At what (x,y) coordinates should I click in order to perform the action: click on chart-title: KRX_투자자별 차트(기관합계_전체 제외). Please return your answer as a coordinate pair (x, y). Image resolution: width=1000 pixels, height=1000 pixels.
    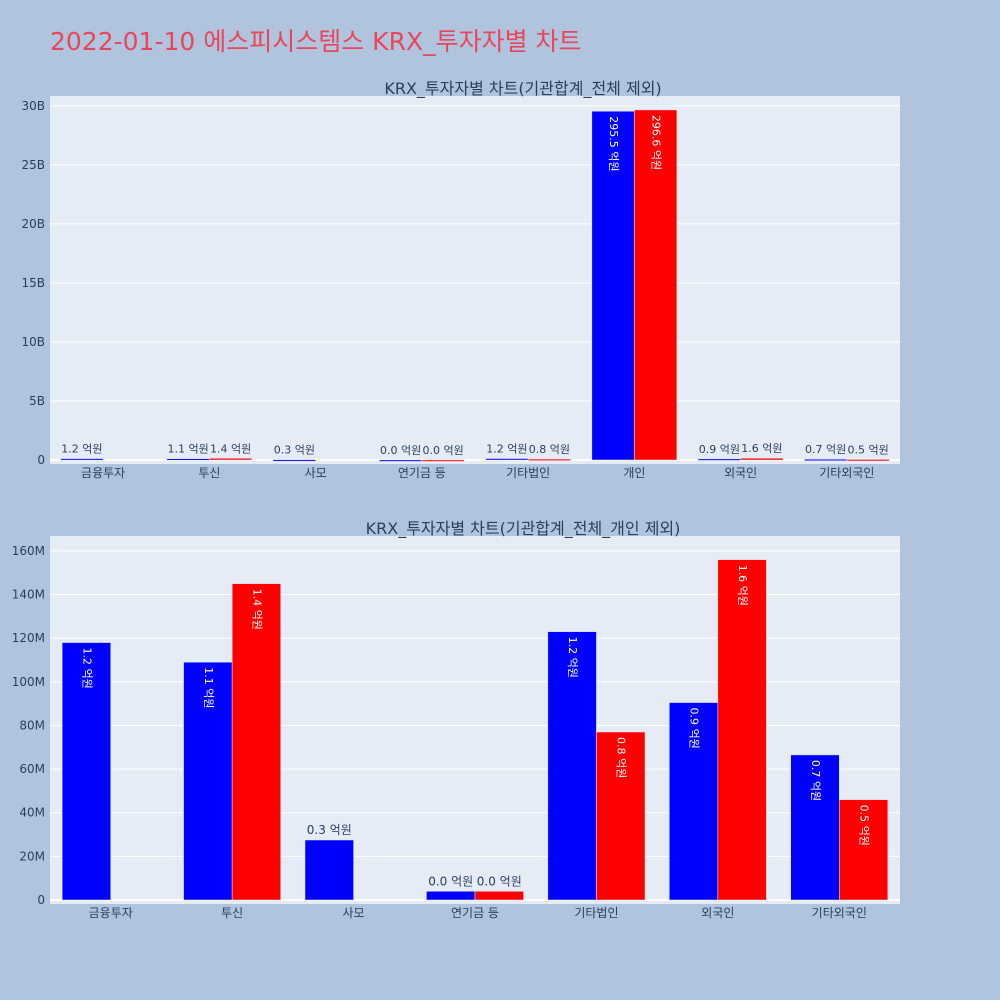
    Looking at the image, I should click on (522, 89).